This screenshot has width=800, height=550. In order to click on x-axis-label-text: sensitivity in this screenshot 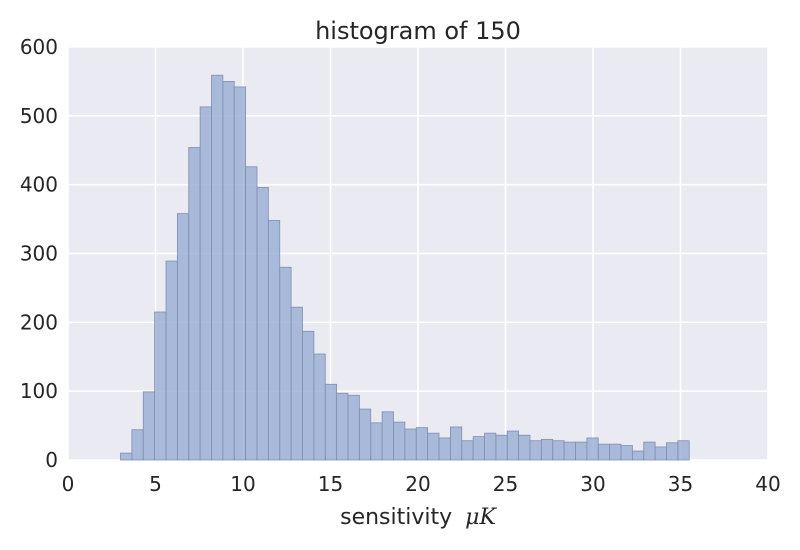, I will do `click(396, 517)`.